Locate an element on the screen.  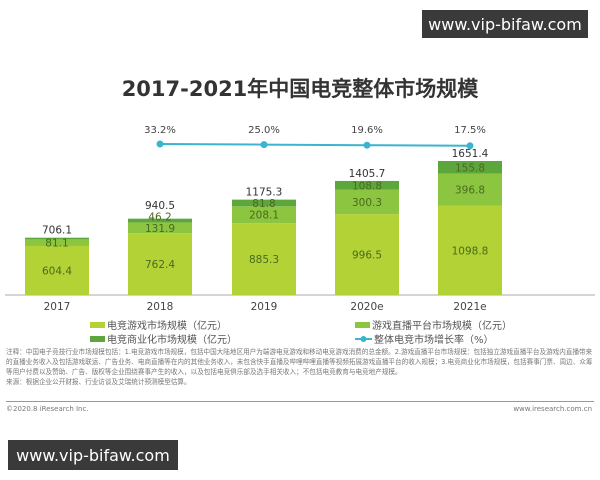
x-tick-label: 2019 is located at coordinates (264, 307).